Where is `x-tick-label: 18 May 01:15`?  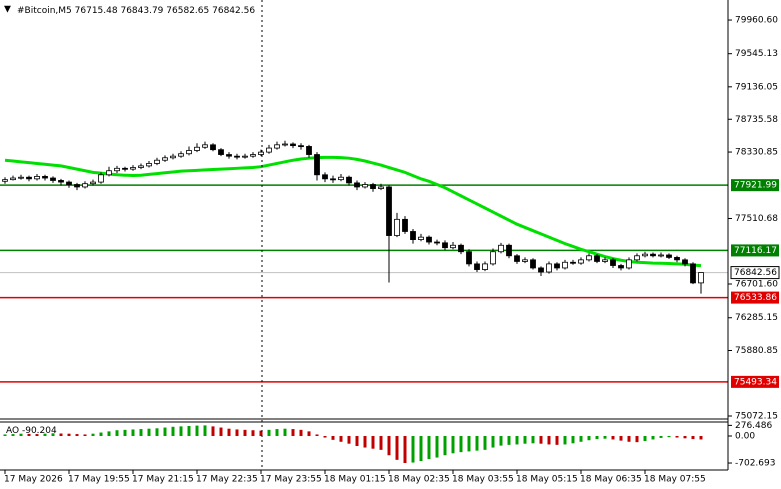
x-tick-label: 18 May 01:15 is located at coordinates (355, 480).